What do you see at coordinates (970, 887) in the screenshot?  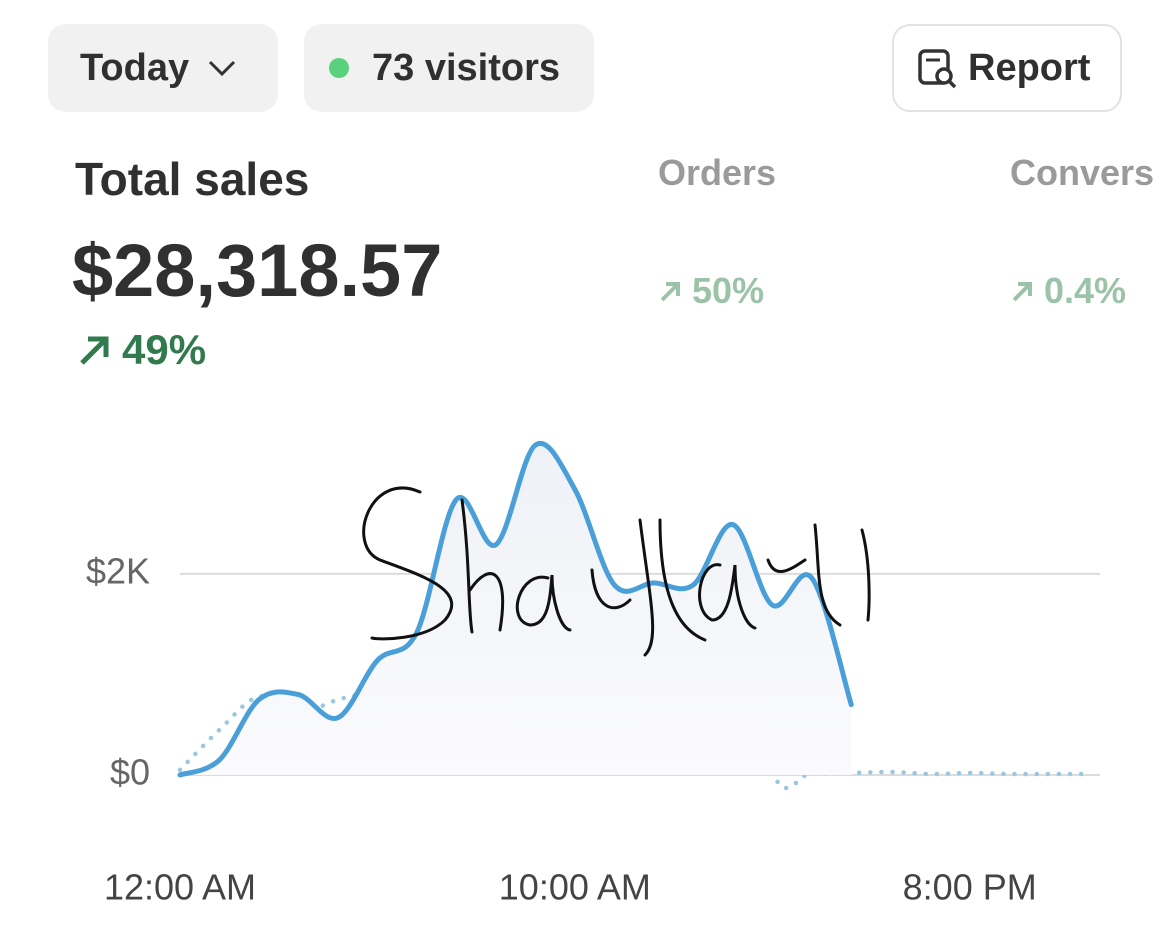 I see `x-tick-label: 8:00 PM` at bounding box center [970, 887].